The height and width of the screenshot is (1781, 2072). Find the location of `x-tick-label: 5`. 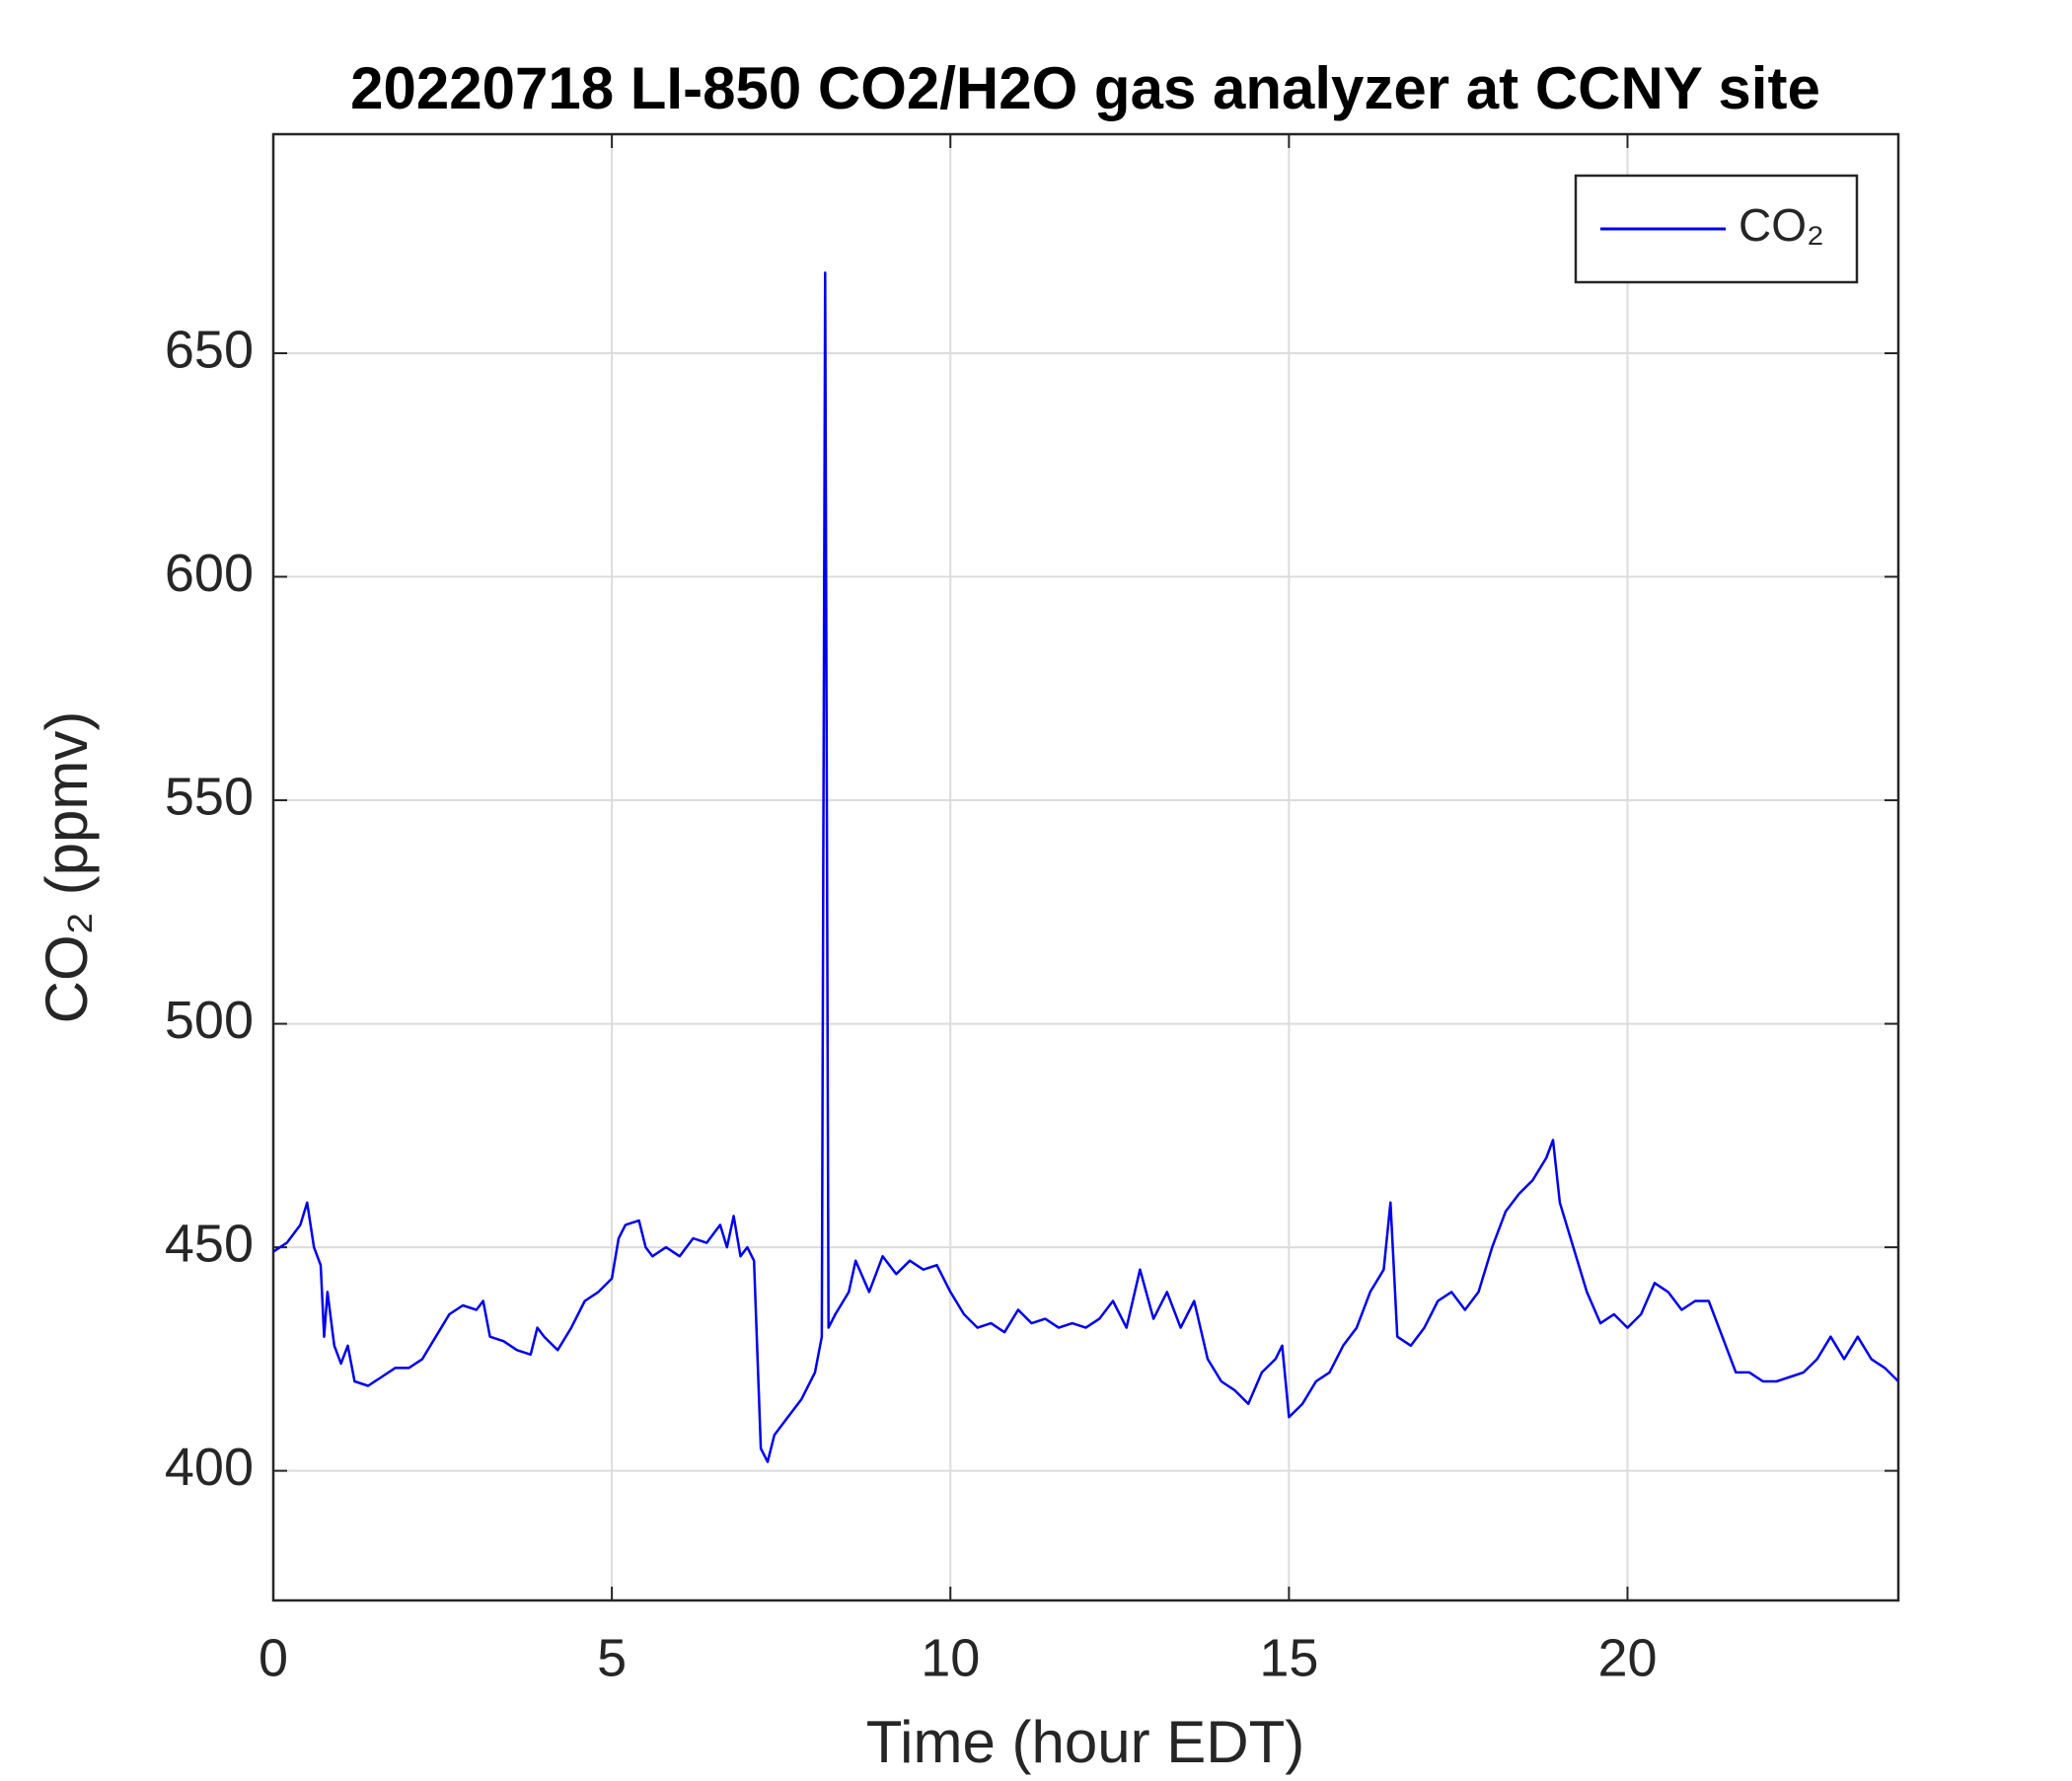

x-tick-label: 5 is located at coordinates (612, 1657).